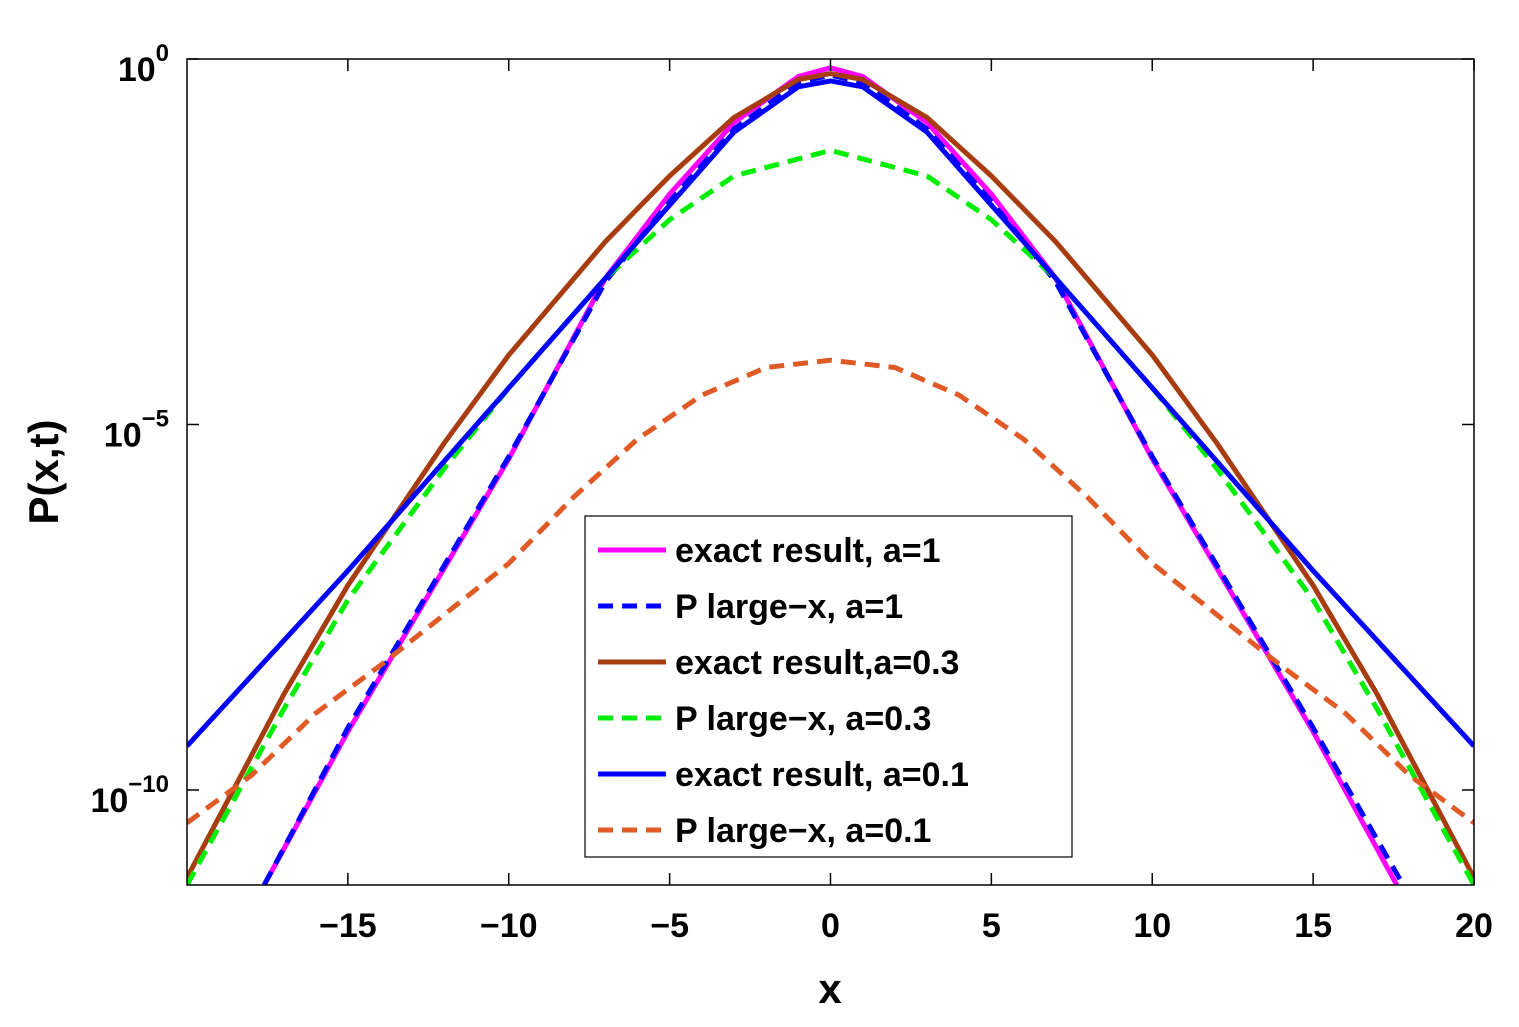 The width and height of the screenshot is (1519, 1027). What do you see at coordinates (1152, 926) in the screenshot?
I see `x-tick-label: 10` at bounding box center [1152, 926].